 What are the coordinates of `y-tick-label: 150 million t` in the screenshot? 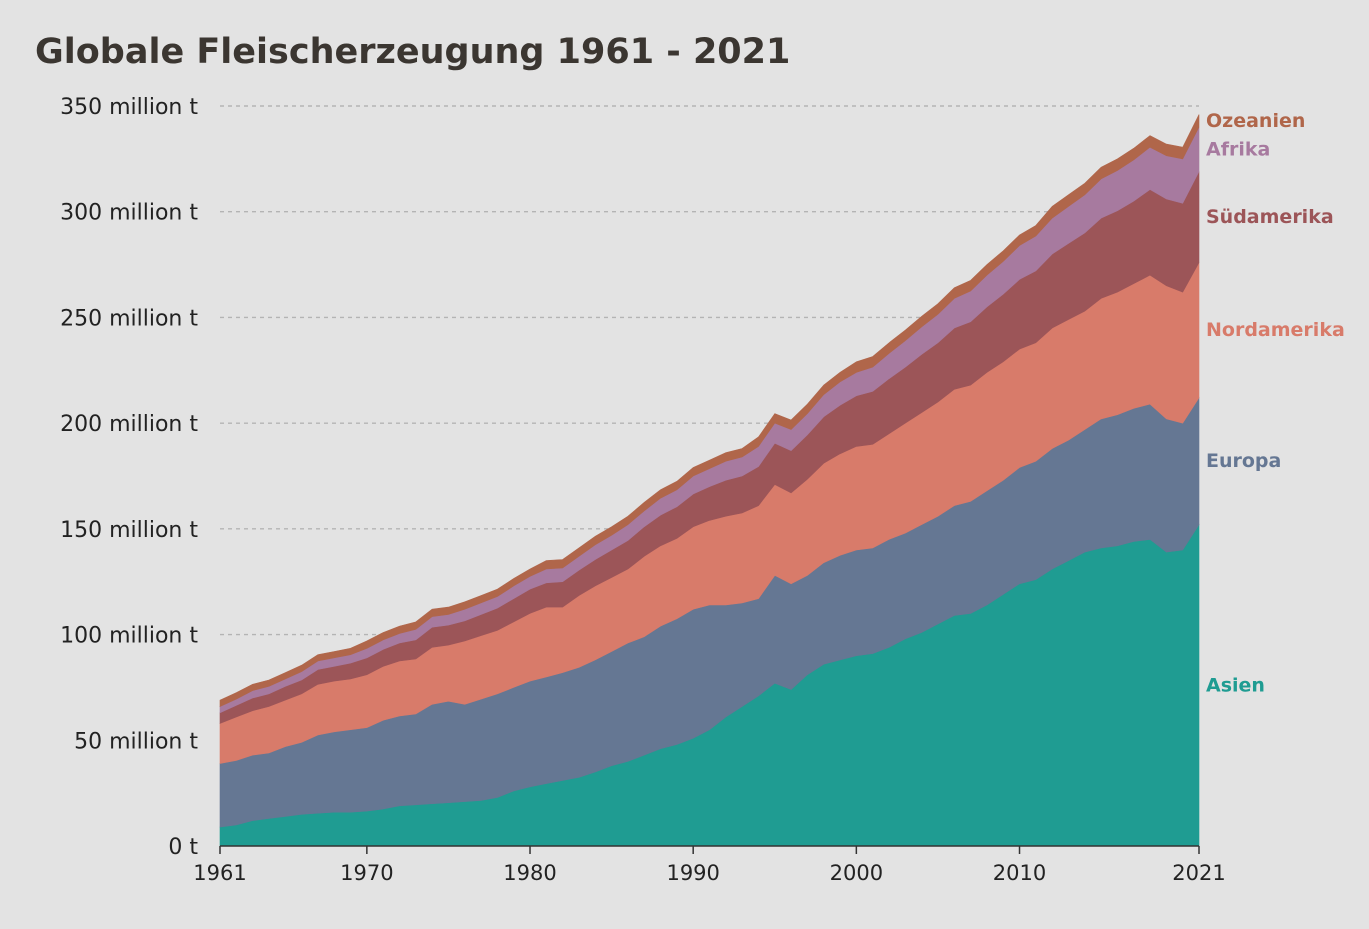 It's located at (129, 530).